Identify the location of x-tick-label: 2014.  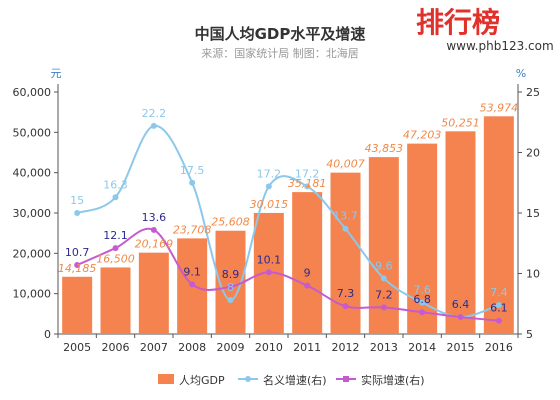
(422, 347).